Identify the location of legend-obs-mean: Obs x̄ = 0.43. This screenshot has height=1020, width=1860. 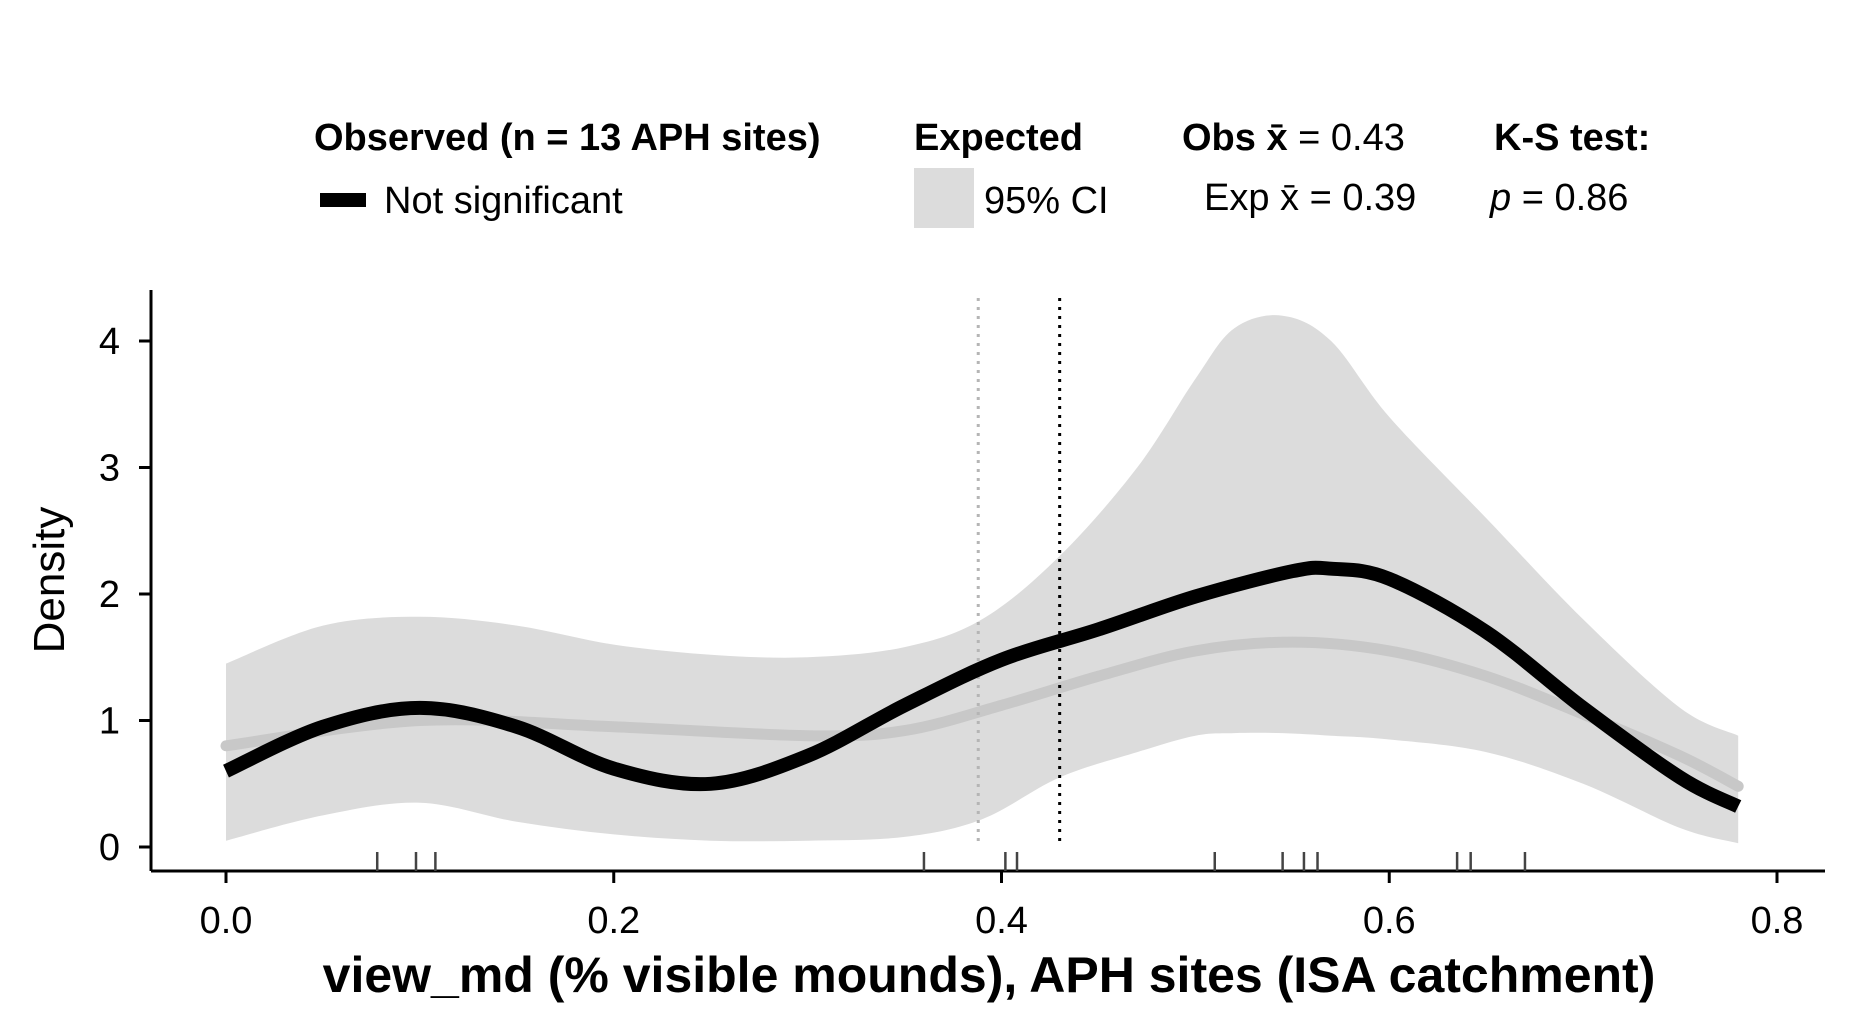
(1293, 138).